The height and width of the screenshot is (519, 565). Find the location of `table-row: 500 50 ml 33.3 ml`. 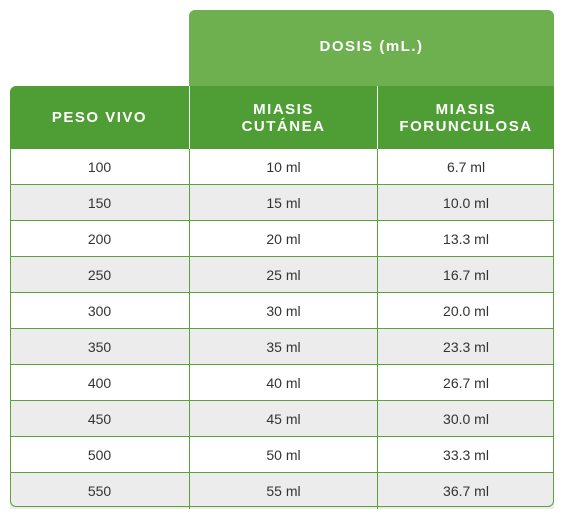

table-row: 500 50 ml 33.3 ml is located at coordinates (282, 455).